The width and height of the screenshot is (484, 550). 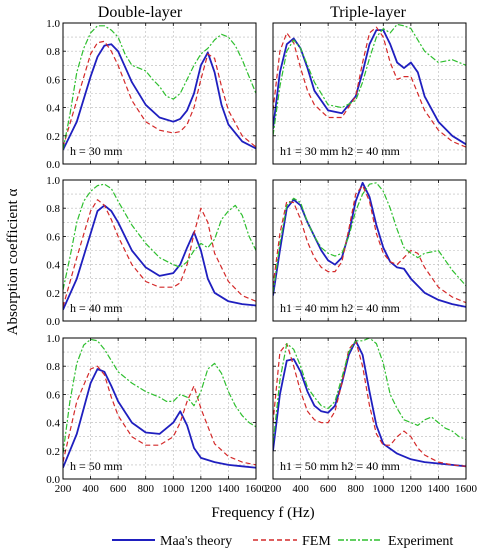 I want to click on legend-label-maa: Maa's theory, so click(x=196, y=541).